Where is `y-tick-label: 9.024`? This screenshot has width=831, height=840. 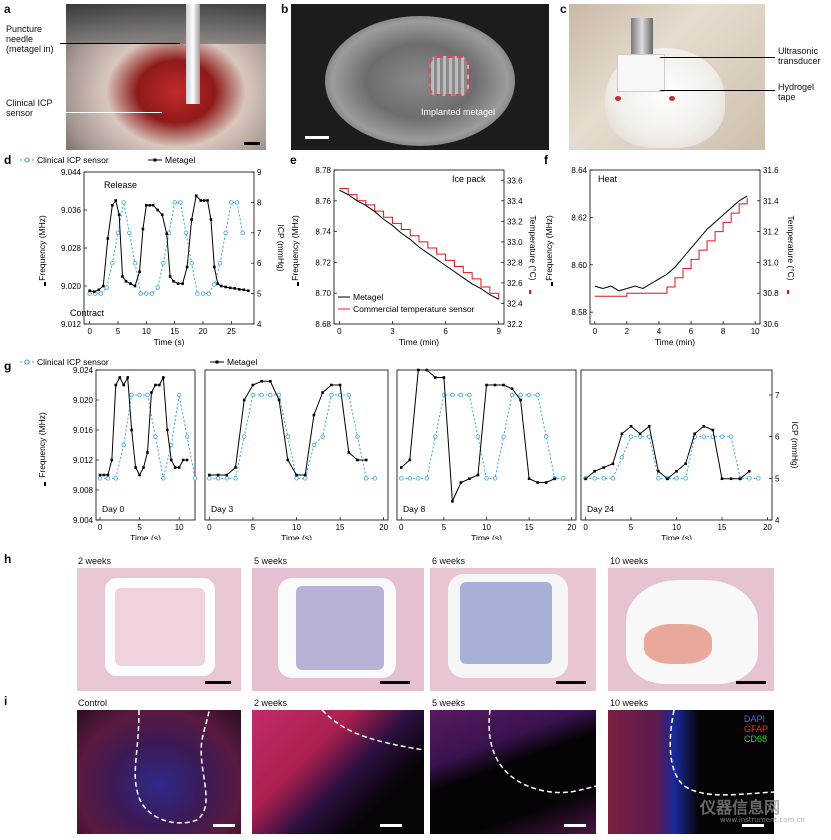 y-tick-label: 9.024 is located at coordinates (83, 370).